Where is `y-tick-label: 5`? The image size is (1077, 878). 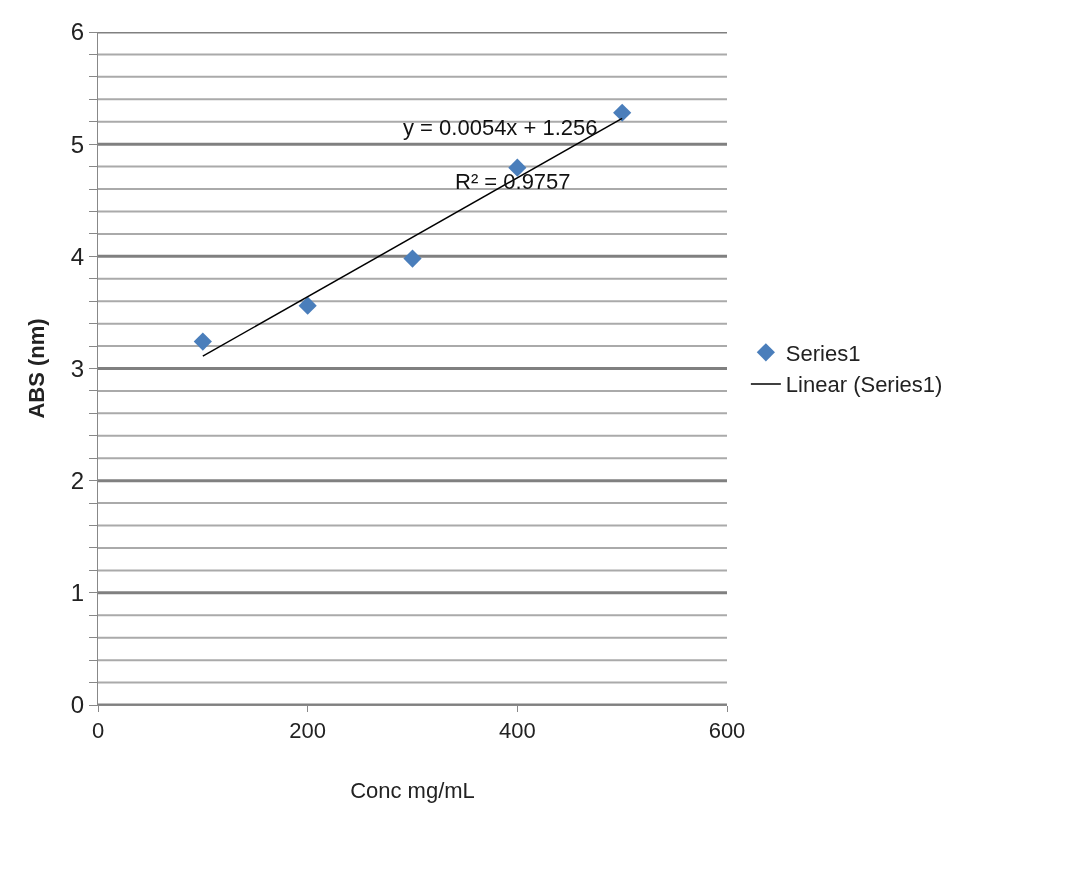
y-tick-label: 5 is located at coordinates (77, 144).